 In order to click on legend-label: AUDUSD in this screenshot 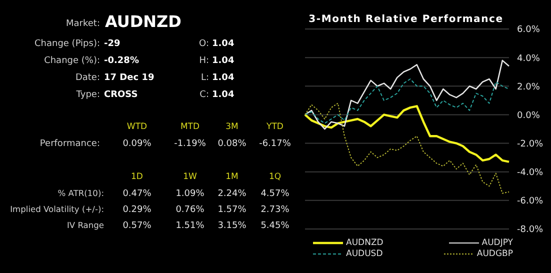, I will do `click(364, 254)`.